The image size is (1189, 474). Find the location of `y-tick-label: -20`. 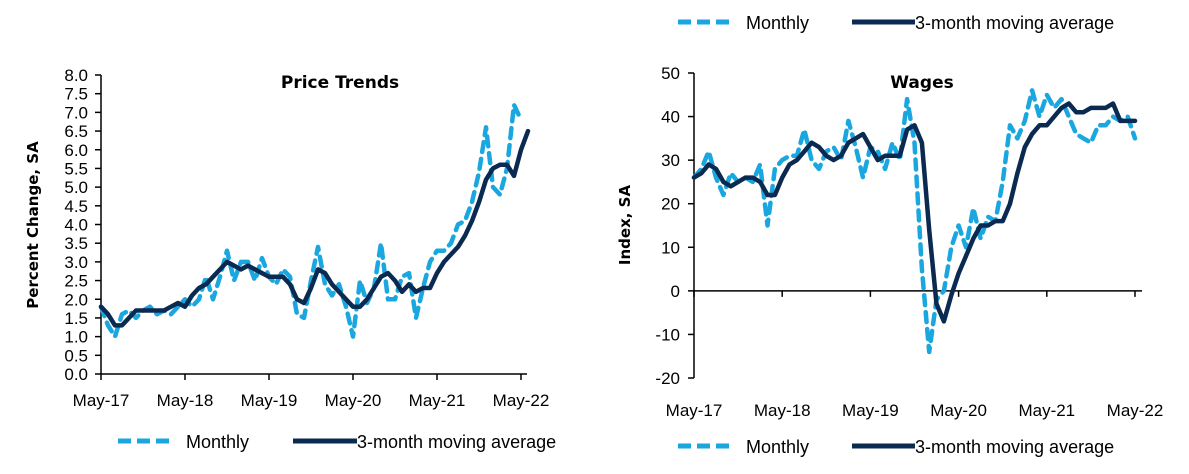

y-tick-label: -20 is located at coordinates (667, 378).